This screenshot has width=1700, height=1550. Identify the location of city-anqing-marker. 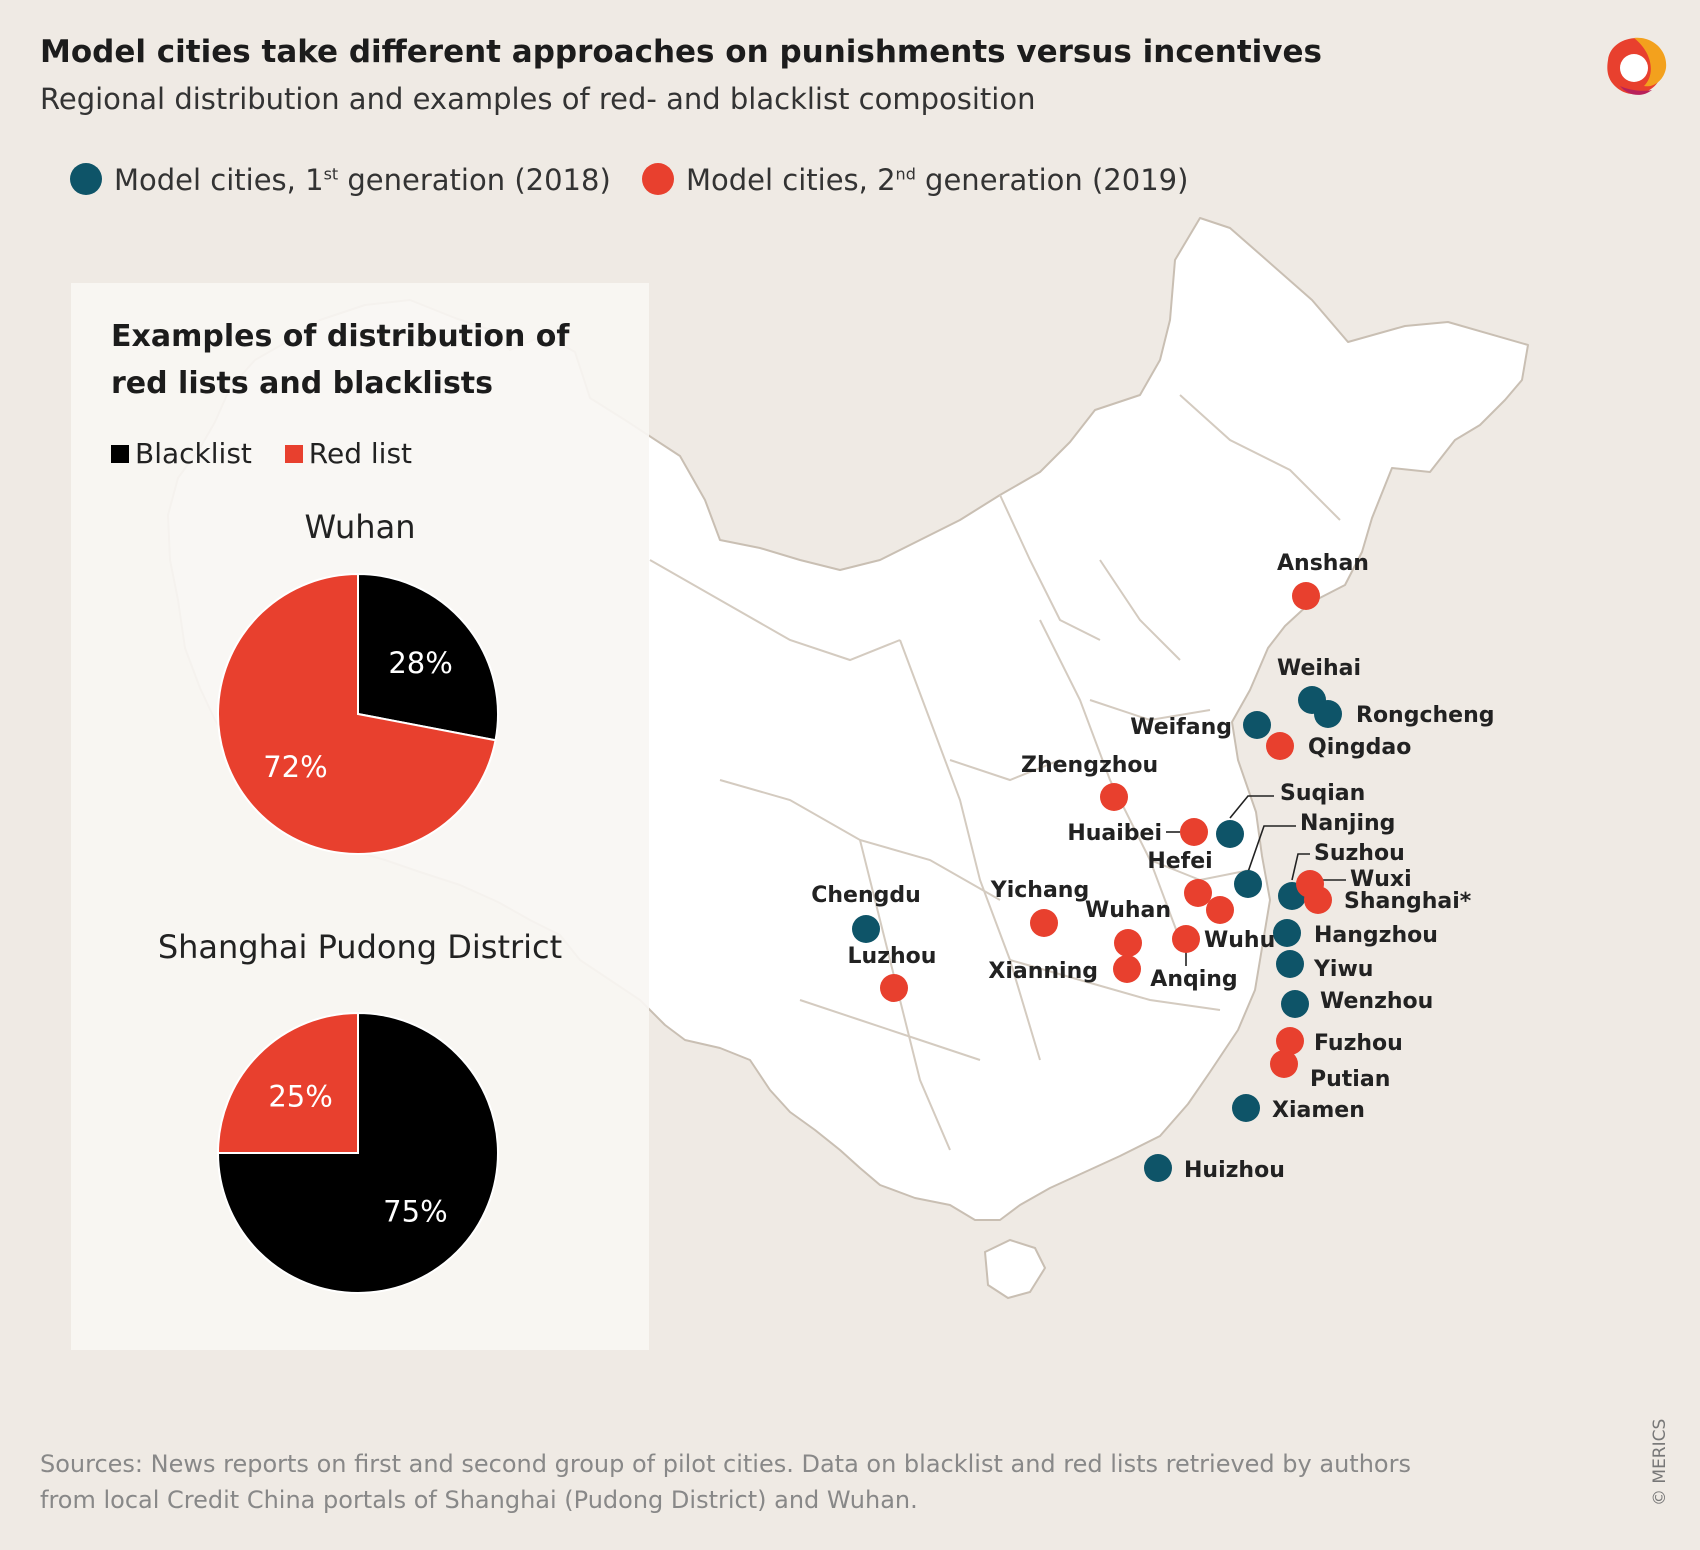
(1220, 910).